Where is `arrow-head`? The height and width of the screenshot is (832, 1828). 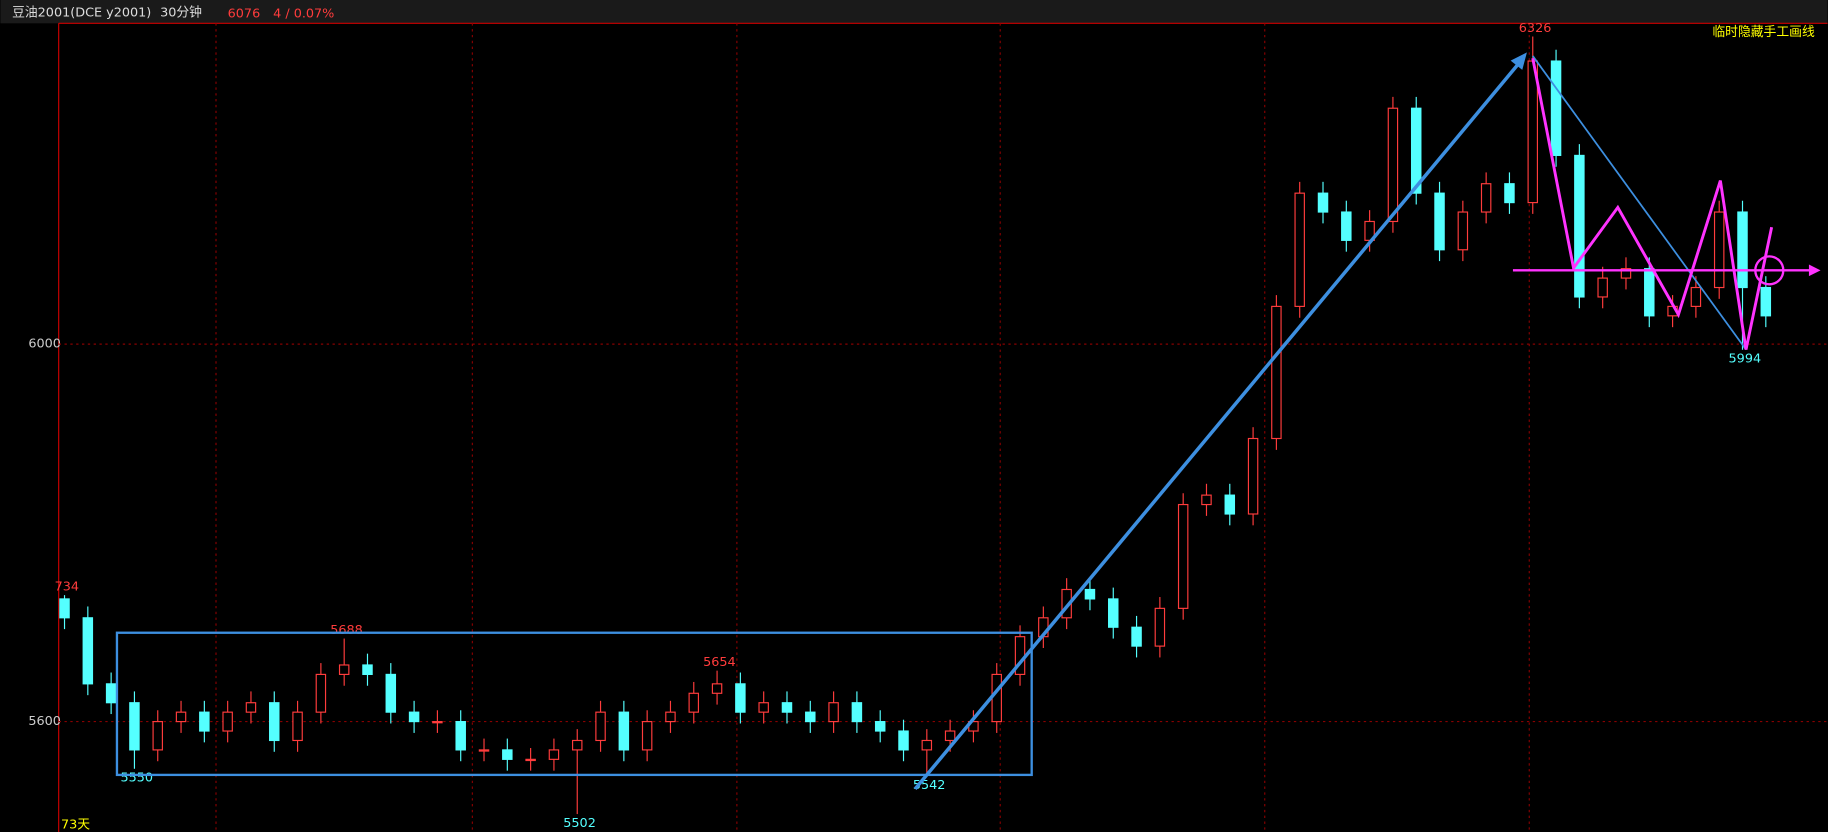
arrow-head is located at coordinates (1518, 61).